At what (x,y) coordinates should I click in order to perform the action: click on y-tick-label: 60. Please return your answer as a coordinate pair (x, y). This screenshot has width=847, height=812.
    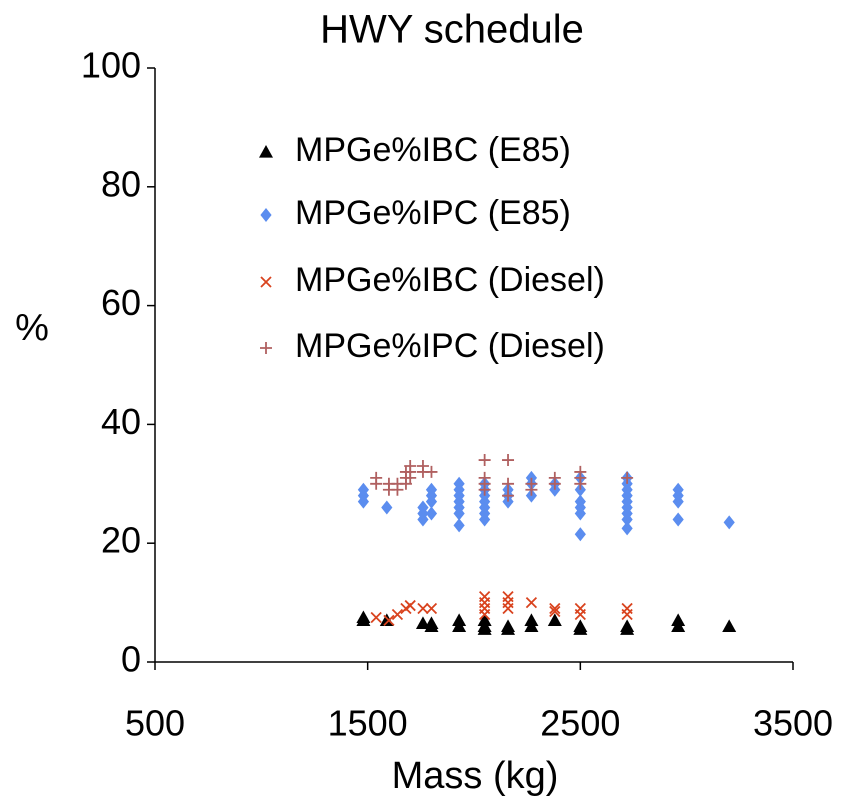
    Looking at the image, I should click on (121, 302).